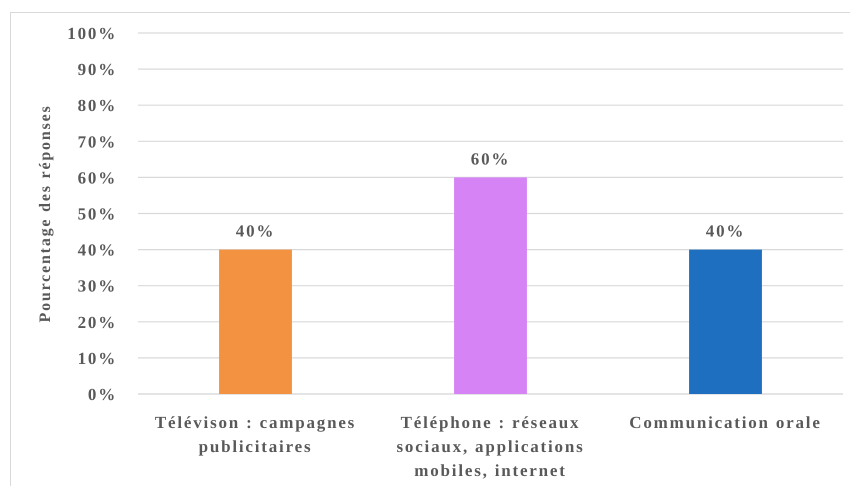  What do you see at coordinates (92, 33) in the screenshot?
I see `y-tick-label: 100%` at bounding box center [92, 33].